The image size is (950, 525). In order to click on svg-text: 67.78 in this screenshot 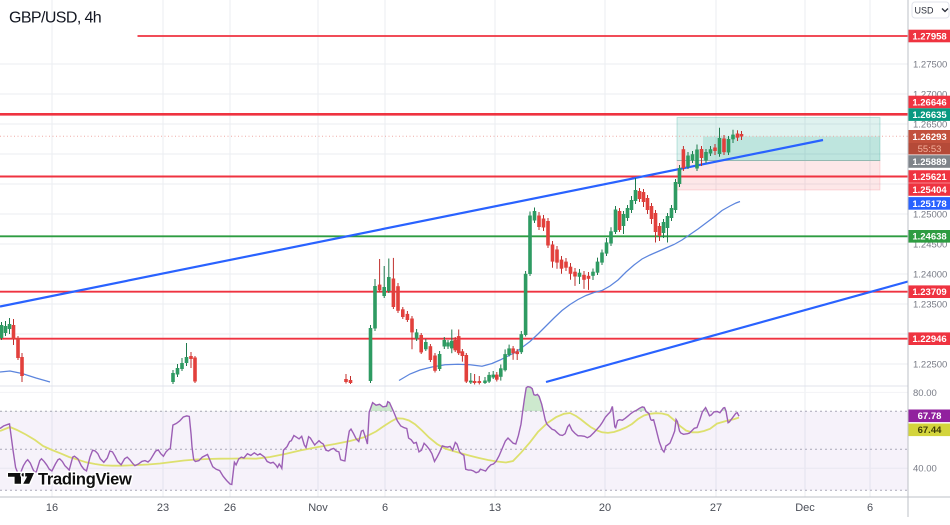, I will do `click(930, 416)`.